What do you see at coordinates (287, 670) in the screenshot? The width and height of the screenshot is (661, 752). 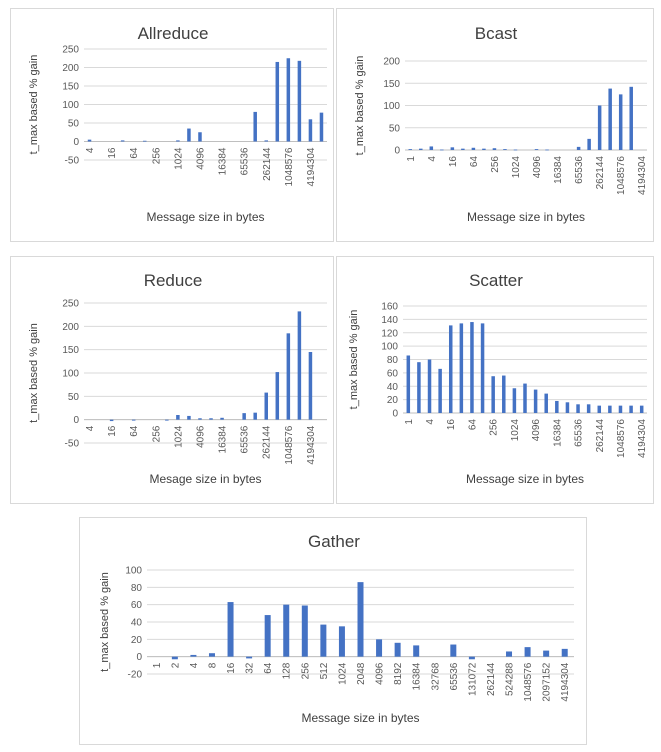 I see `x-tick-label: 128` at bounding box center [287, 670].